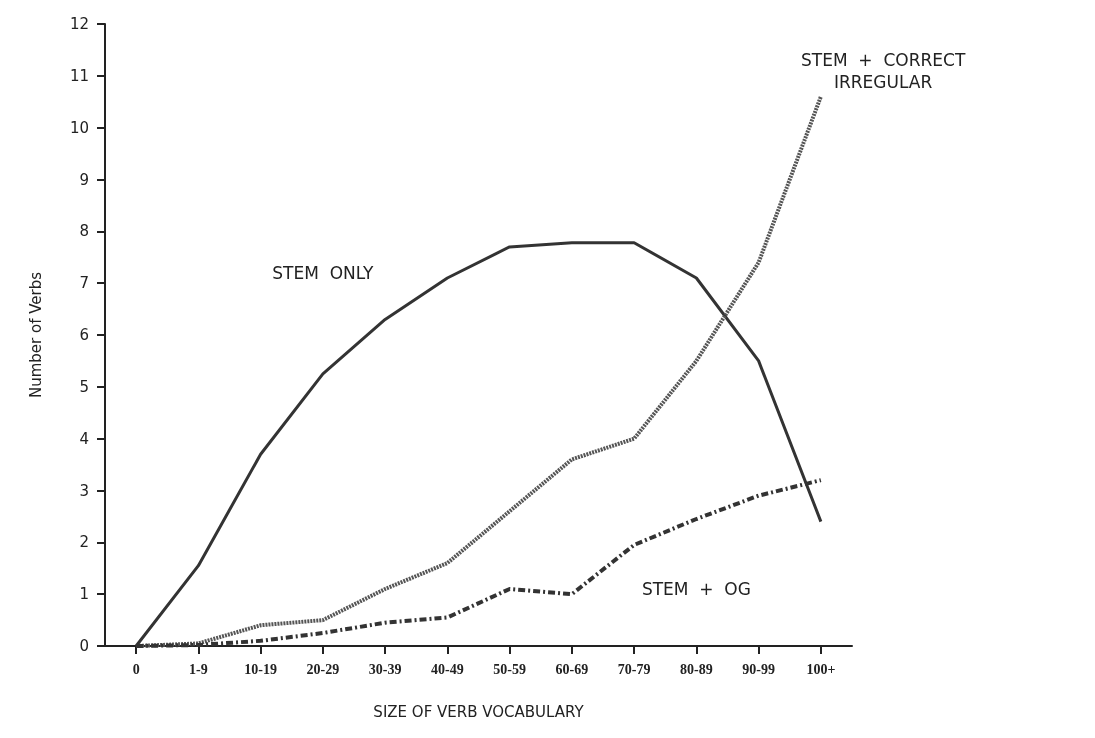 This screenshot has width=1095, height=738. I want to click on y-tick-label: 1, so click(84, 594).